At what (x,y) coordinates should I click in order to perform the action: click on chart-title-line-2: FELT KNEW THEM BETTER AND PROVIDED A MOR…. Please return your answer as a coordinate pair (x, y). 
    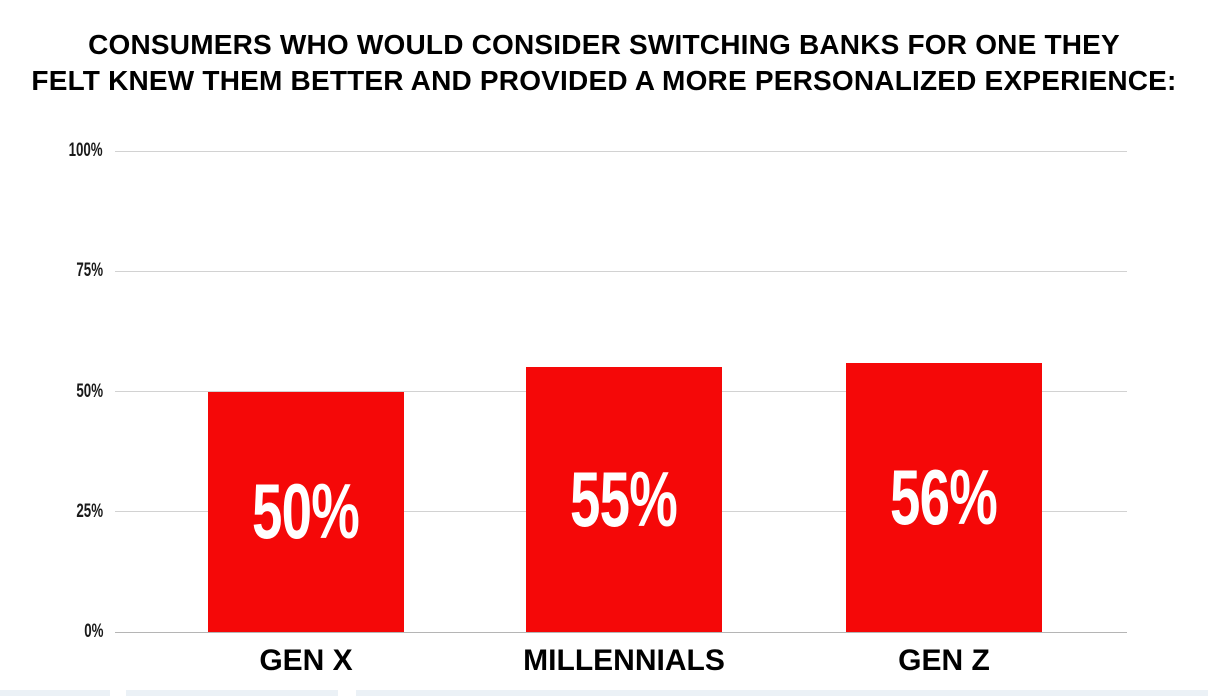
    Looking at the image, I should click on (604, 80).